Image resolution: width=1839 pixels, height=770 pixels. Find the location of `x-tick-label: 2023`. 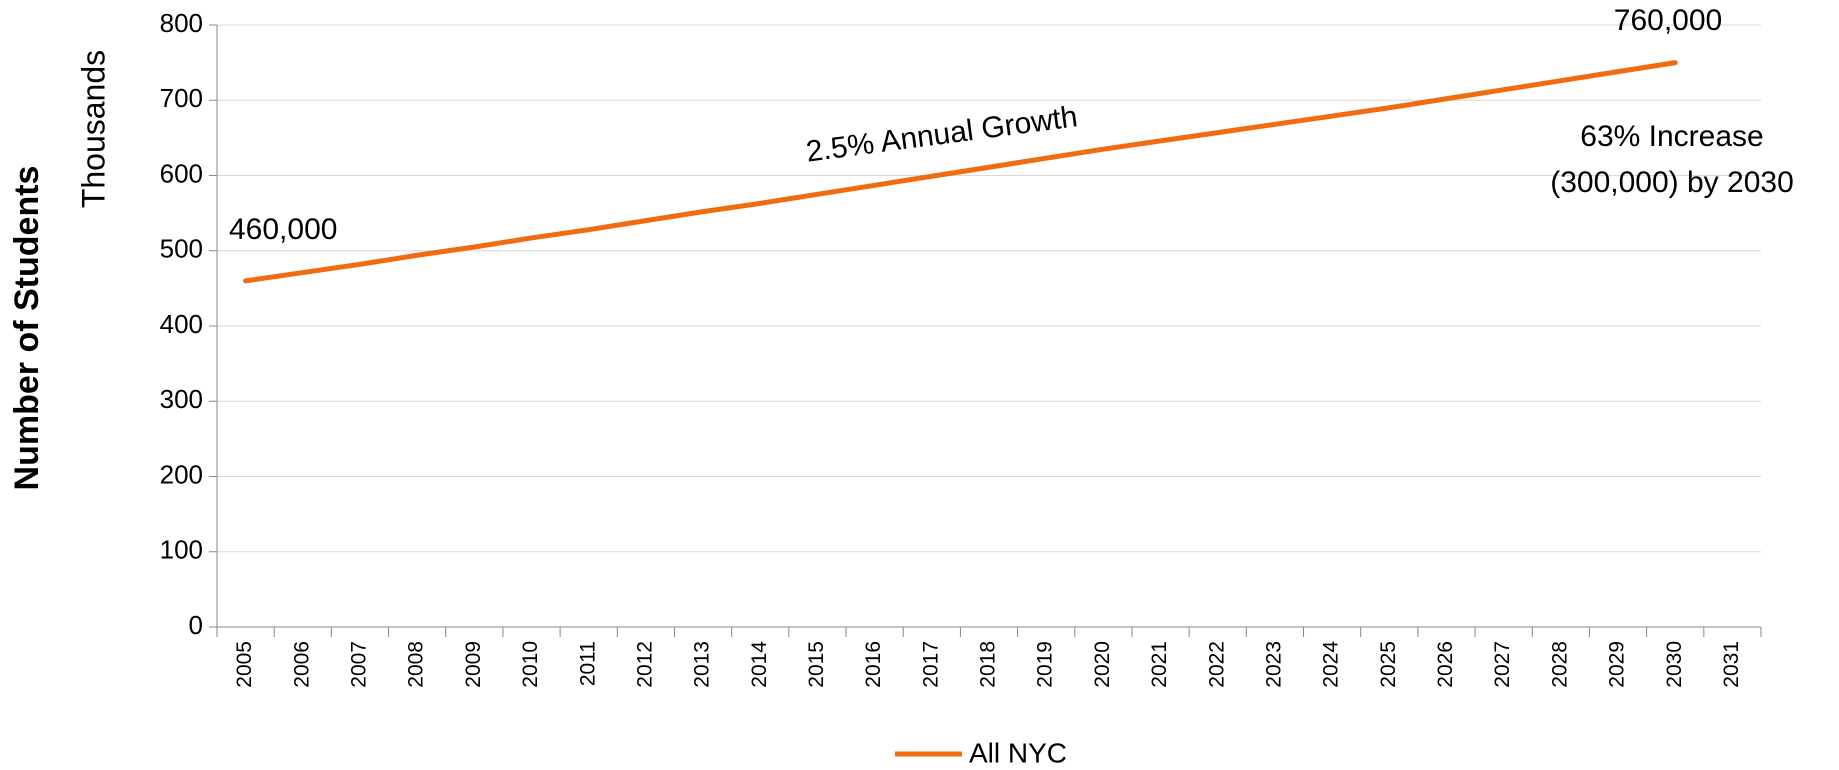

x-tick-label: 2023 is located at coordinates (1273, 664).